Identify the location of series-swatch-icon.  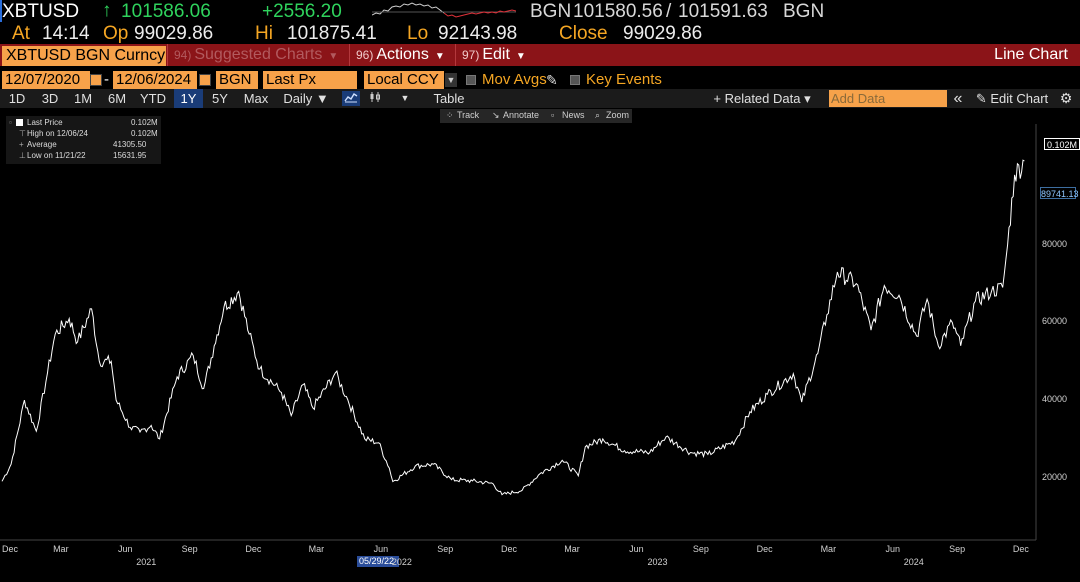
(19, 122).